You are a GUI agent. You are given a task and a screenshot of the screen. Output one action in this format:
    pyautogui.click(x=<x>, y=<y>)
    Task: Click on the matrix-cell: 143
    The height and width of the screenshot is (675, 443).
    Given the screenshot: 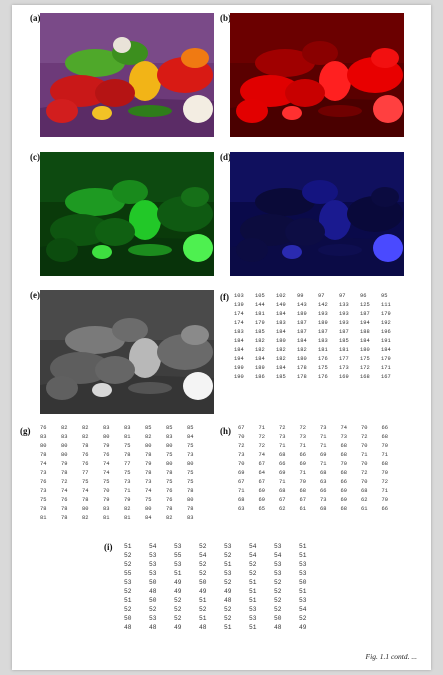 What is the action you would take?
    pyautogui.click(x=302, y=305)
    